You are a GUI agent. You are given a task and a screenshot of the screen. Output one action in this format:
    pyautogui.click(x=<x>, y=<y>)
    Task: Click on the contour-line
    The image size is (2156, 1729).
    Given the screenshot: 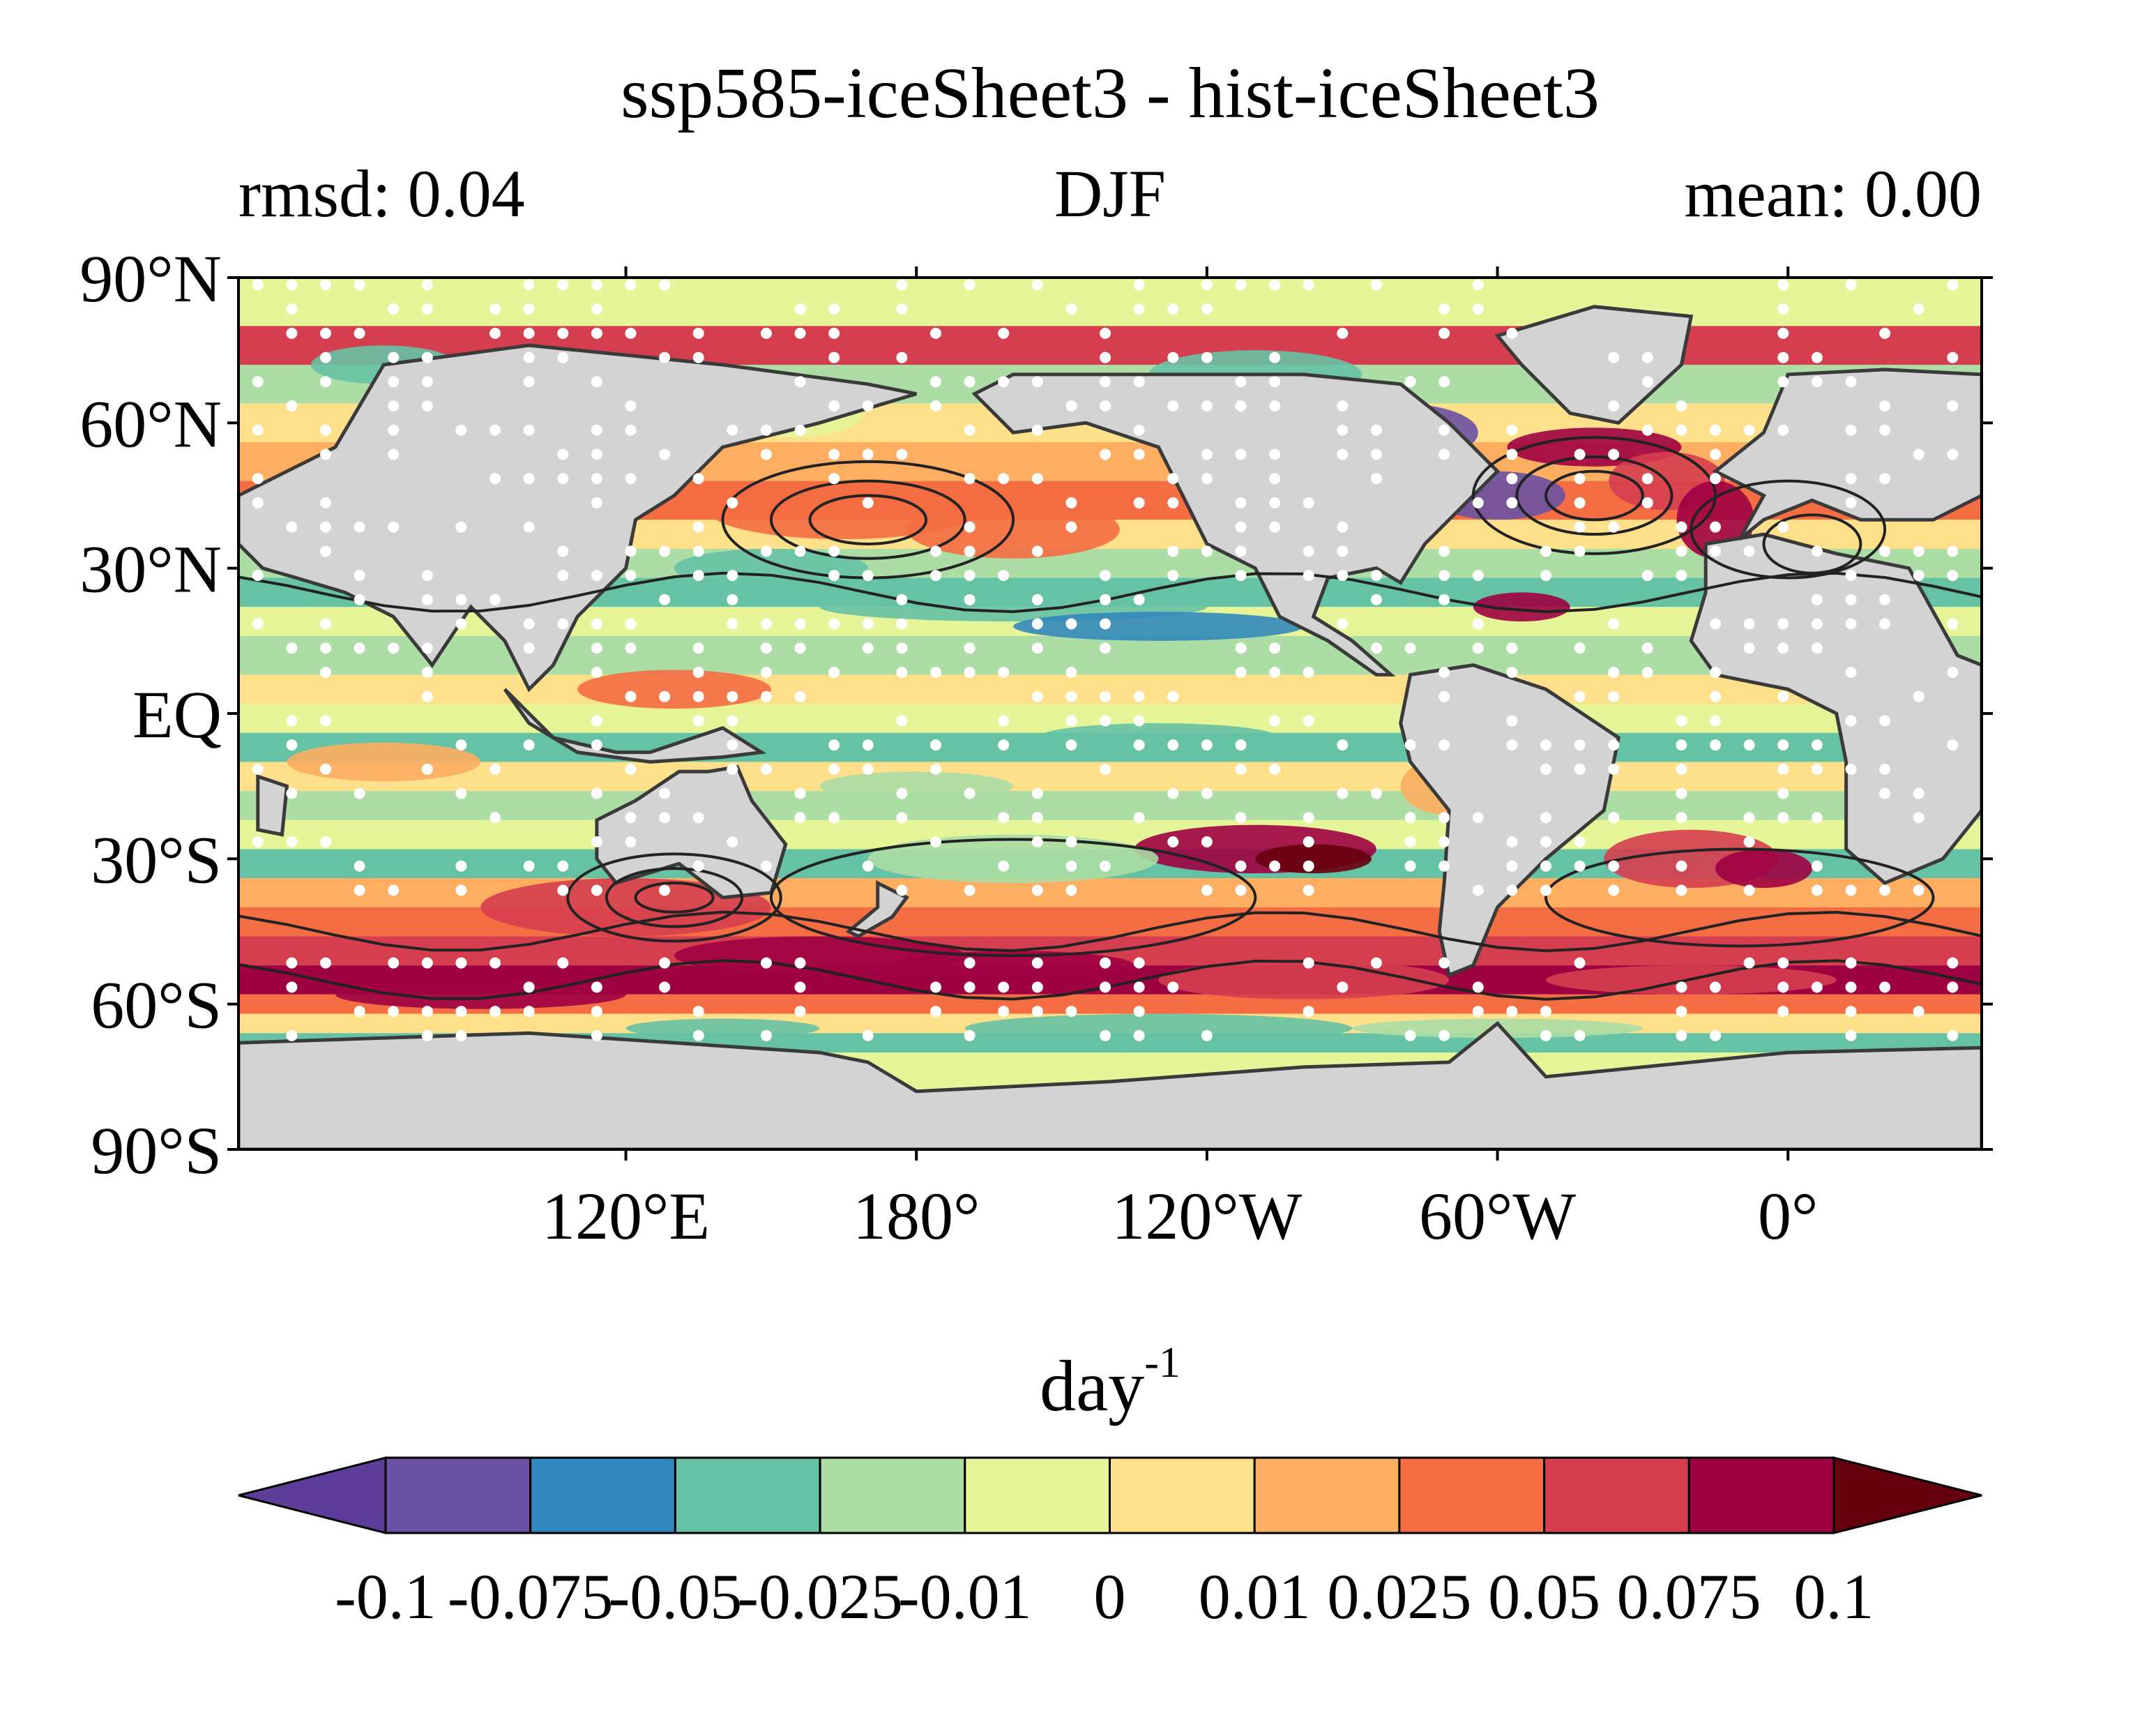 What is the action you would take?
    pyautogui.click(x=674, y=897)
    